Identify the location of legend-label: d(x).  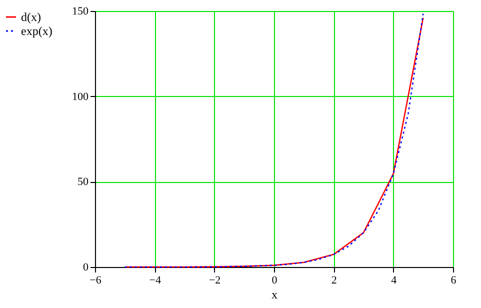
(31, 17).